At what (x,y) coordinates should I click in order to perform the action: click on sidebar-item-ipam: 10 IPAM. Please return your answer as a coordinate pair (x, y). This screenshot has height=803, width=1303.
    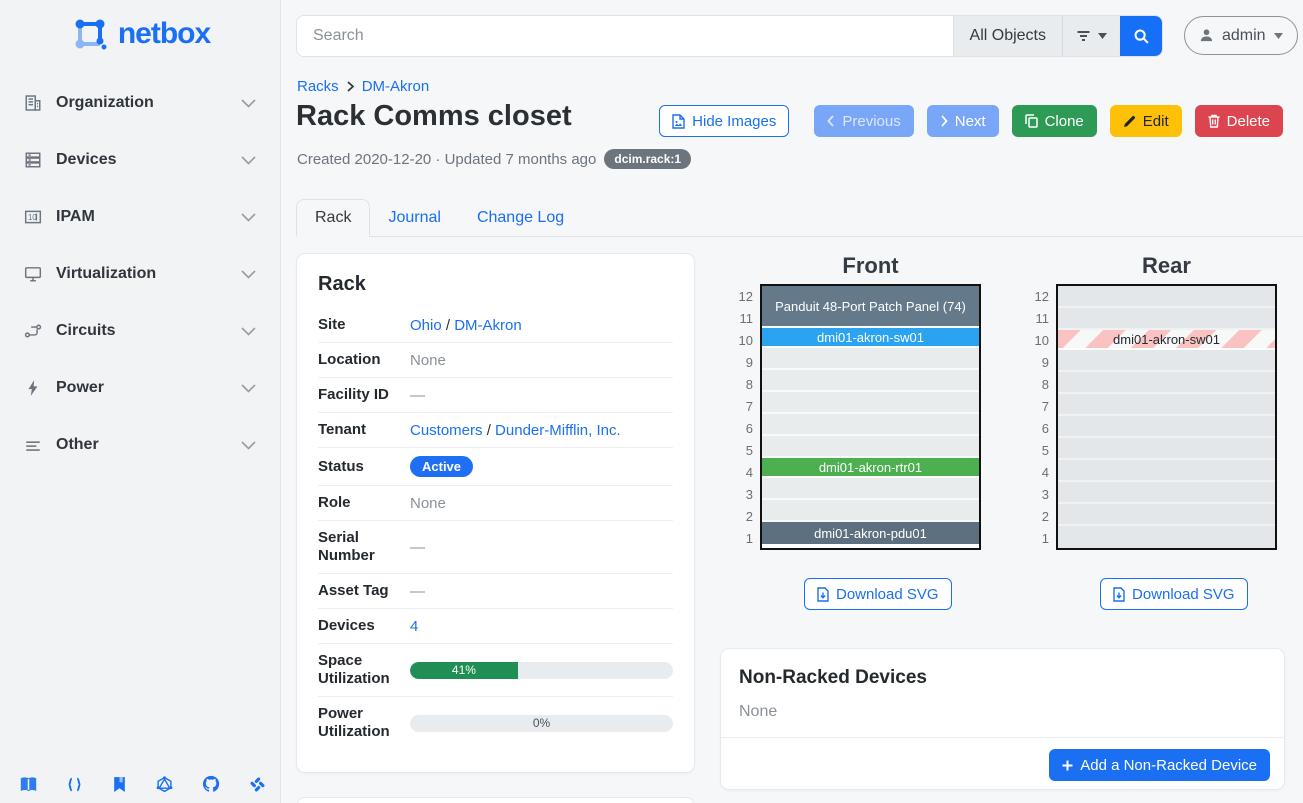
    Looking at the image, I should click on (140, 217).